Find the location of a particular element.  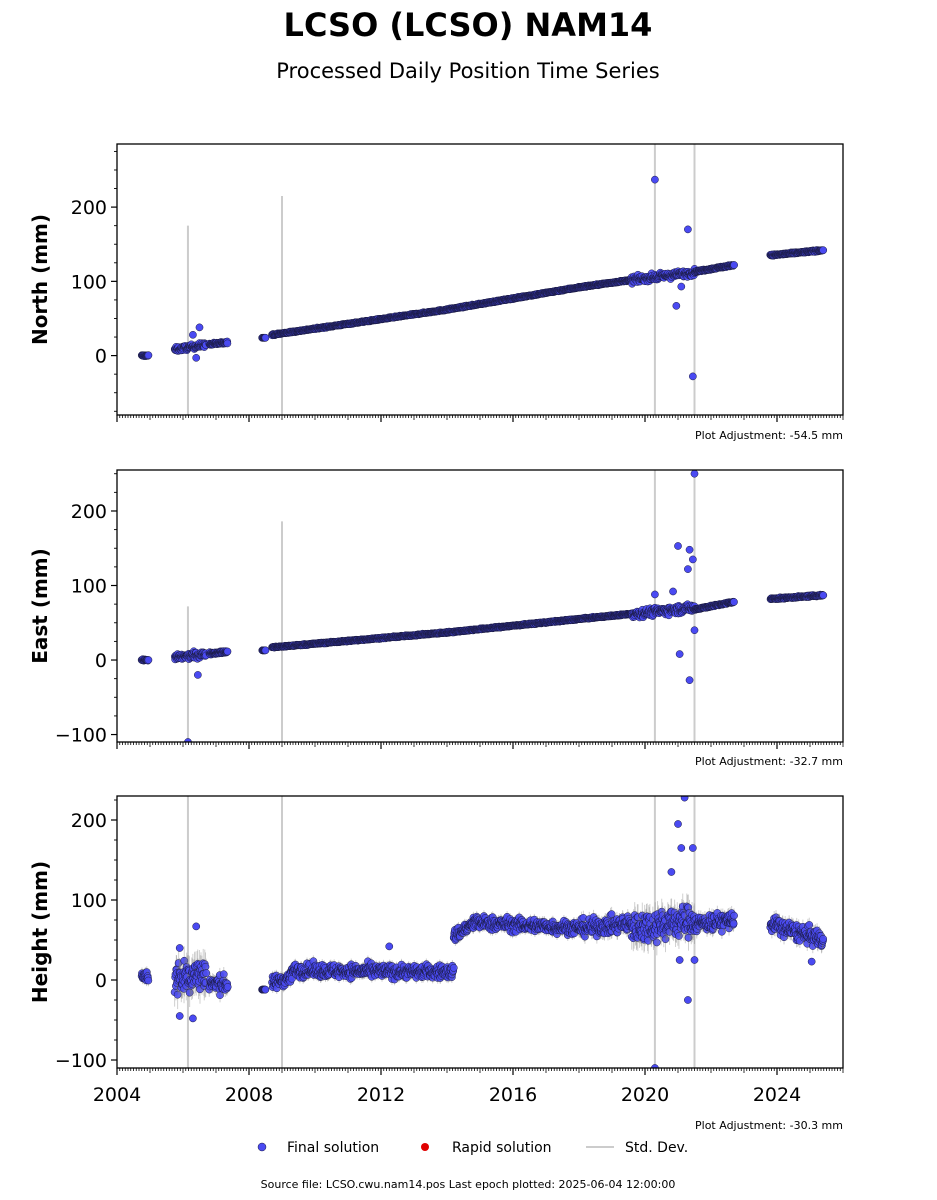

y-tick-label: −100 is located at coordinates (81, 736).